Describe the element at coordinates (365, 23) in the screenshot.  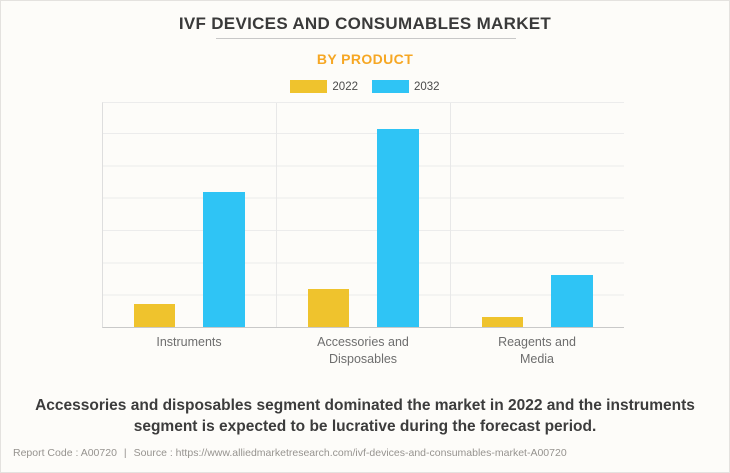
I see `page-title: IVF DEVICES AND CONSUMABLES MARKET` at that location.